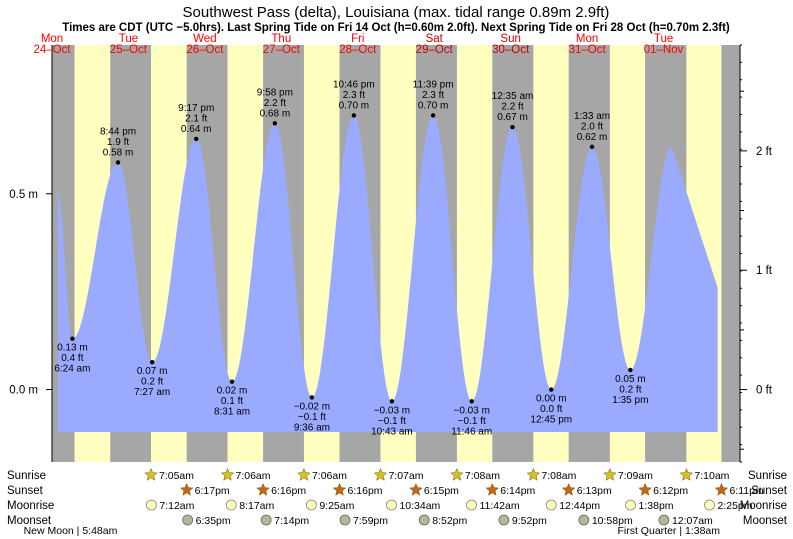 The image size is (793, 539). What do you see at coordinates (281, 39) in the screenshot?
I see `day-of-week-label: Thu` at bounding box center [281, 39].